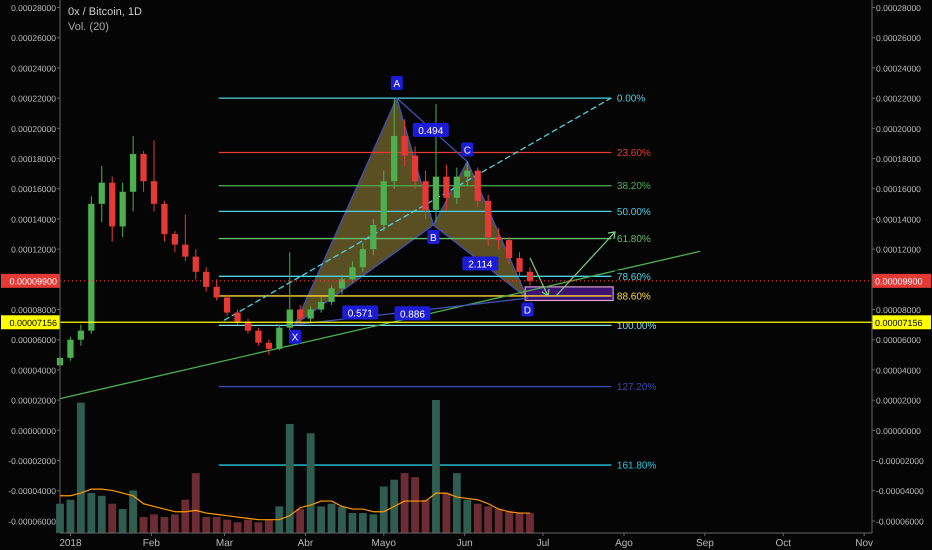 Image resolution: width=932 pixels, height=550 pixels. What do you see at coordinates (899, 129) in the screenshot?
I see `y2-tick-label: 0.00020000` at bounding box center [899, 129].